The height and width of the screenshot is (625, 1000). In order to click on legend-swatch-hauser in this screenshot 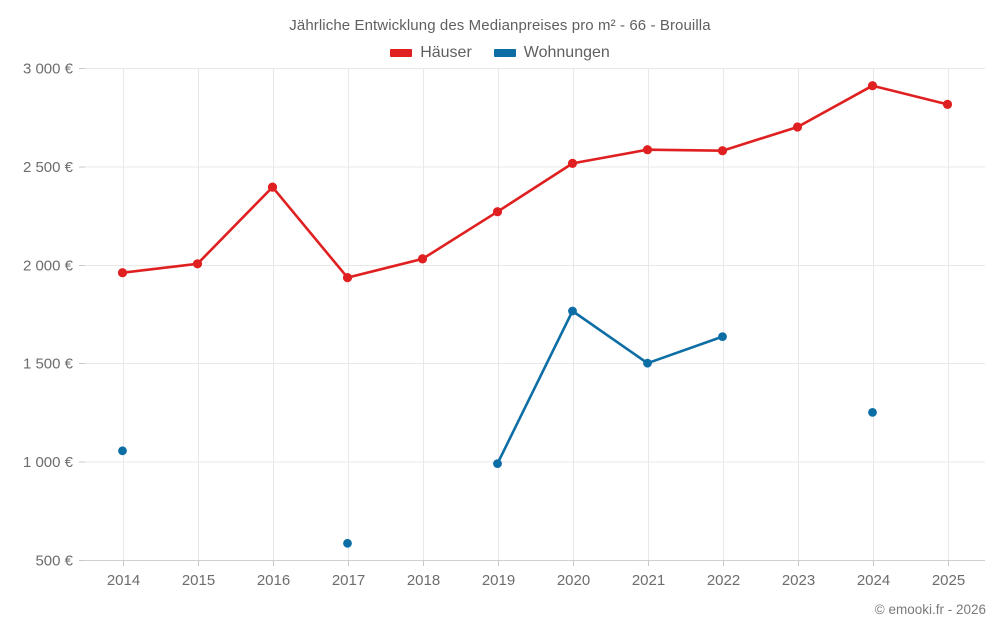, I will do `click(401, 53)`.